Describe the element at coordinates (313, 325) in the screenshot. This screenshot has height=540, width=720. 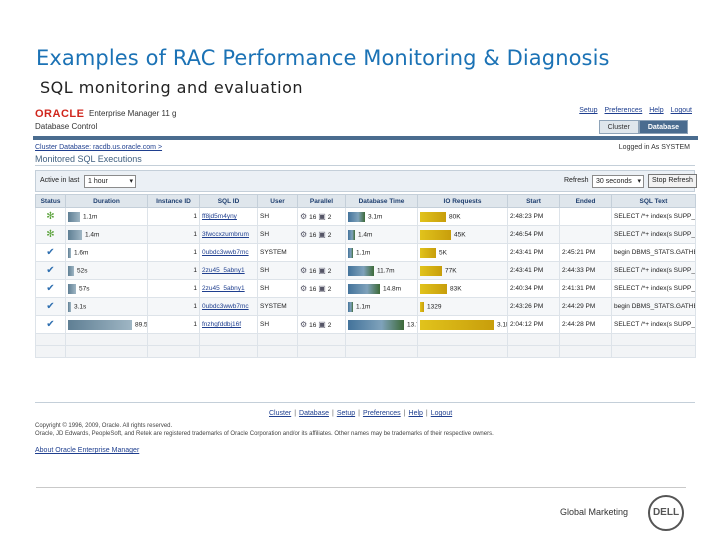
I see `parallel-servers: 16` at that location.